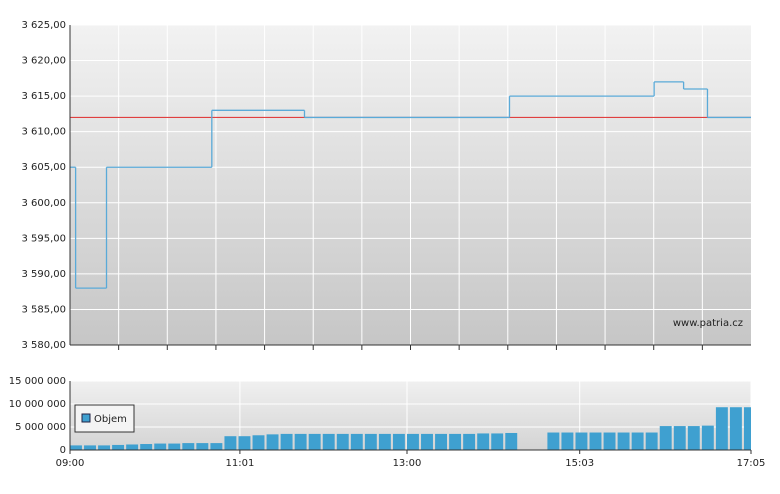 This screenshot has width=780, height=494. Describe the element at coordinates (43, 274) in the screenshot. I see `y-tick-label: 3 590,00` at that location.